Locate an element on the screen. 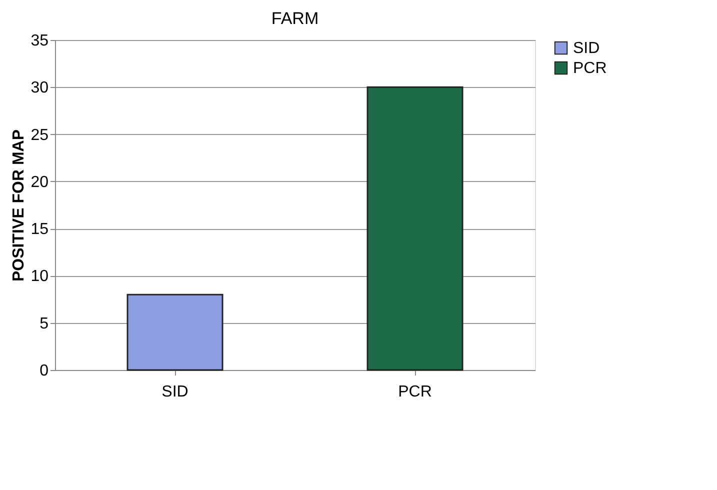 The image size is (717, 490). legend-label: PCR is located at coordinates (590, 68).